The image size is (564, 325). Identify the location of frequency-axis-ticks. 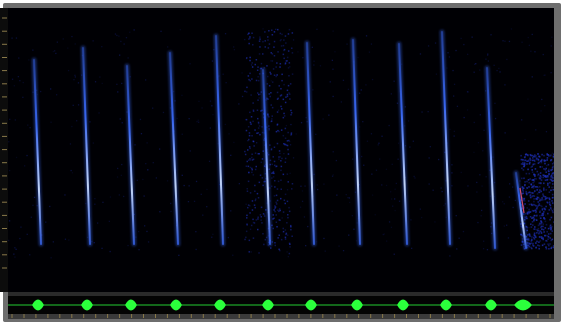
(4, 143).